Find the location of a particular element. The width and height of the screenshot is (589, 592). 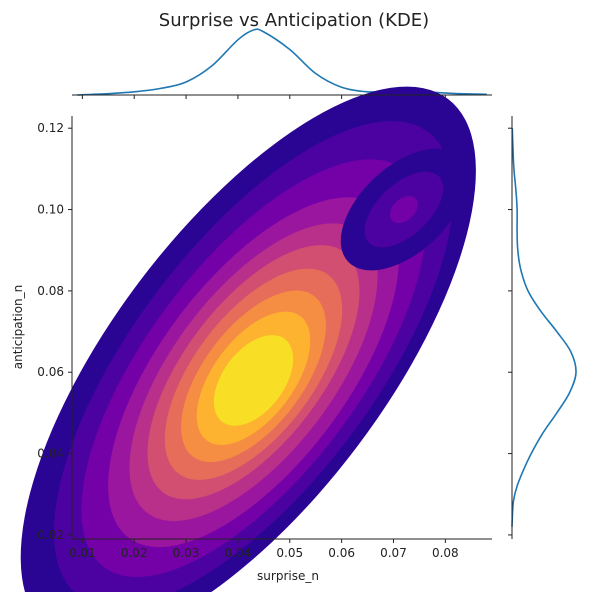

chart-title: Surprise vs Anticipation (KDE) is located at coordinates (294, 20).